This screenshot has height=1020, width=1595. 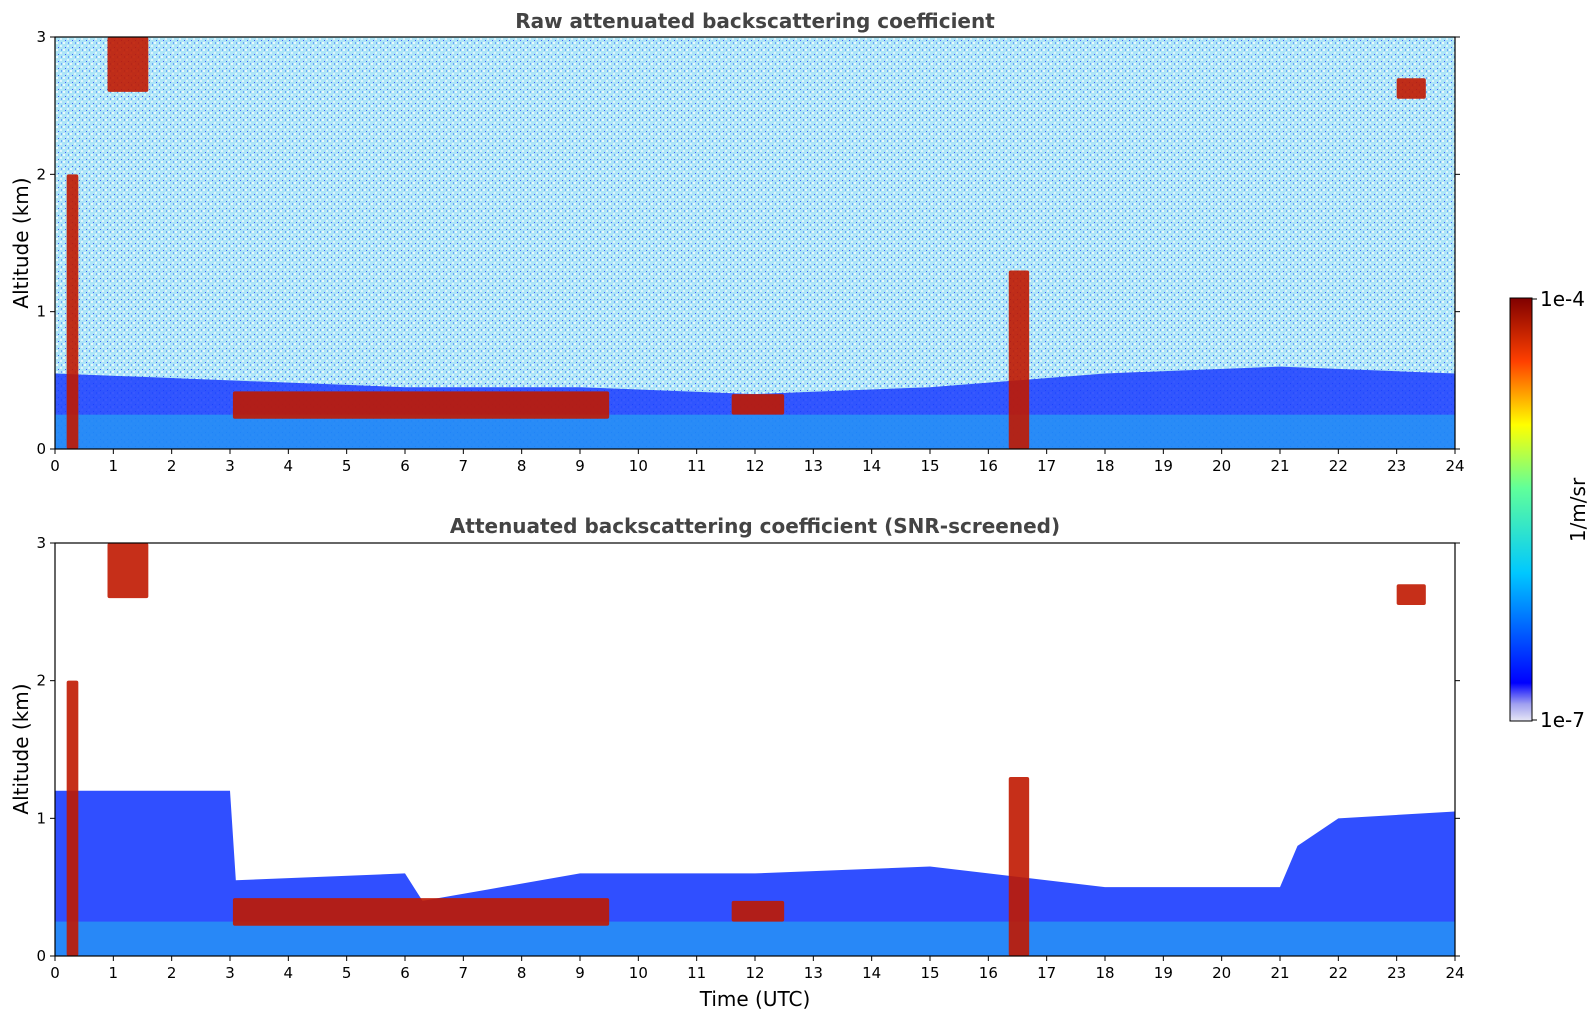 What do you see at coordinates (1521, 509) in the screenshot?
I see `colorbar-gradient` at bounding box center [1521, 509].